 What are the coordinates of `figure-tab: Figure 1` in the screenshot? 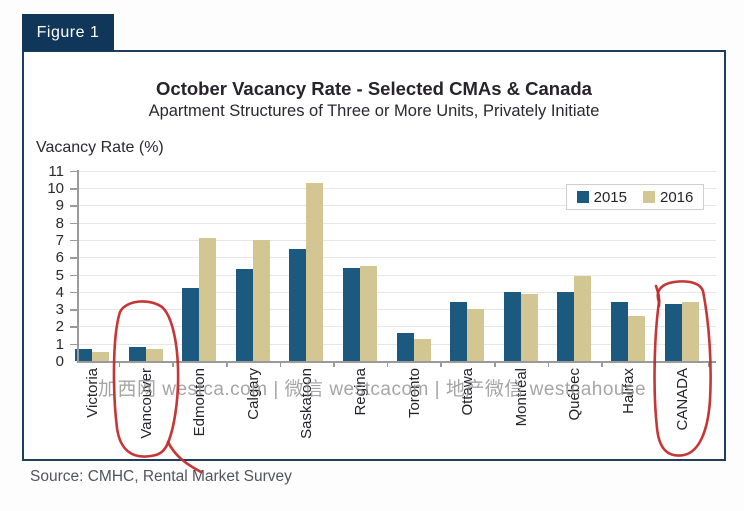 It's located at (68, 32).